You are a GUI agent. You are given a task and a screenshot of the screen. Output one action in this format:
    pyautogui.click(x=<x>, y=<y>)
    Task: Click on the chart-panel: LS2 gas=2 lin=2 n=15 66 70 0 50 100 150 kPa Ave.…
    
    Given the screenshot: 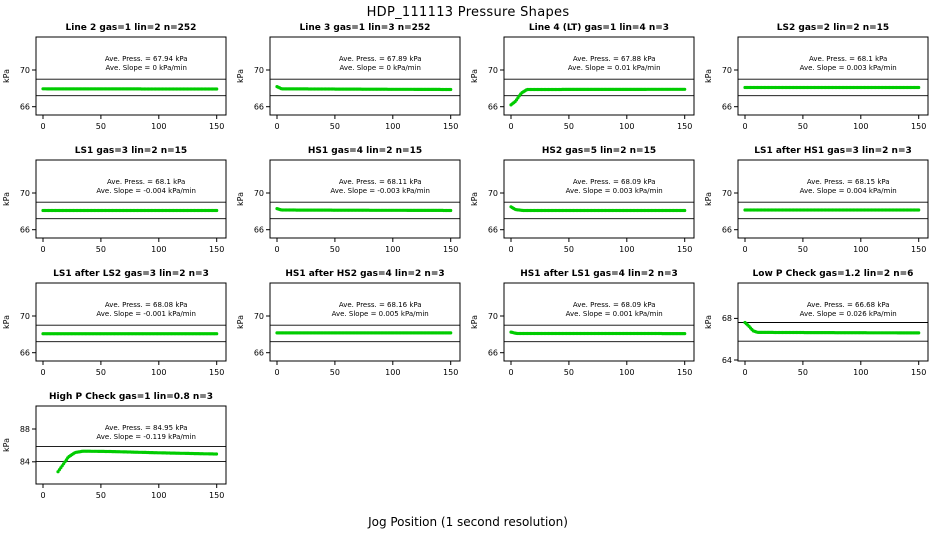 What is the action you would take?
    pyautogui.click(x=819, y=83)
    